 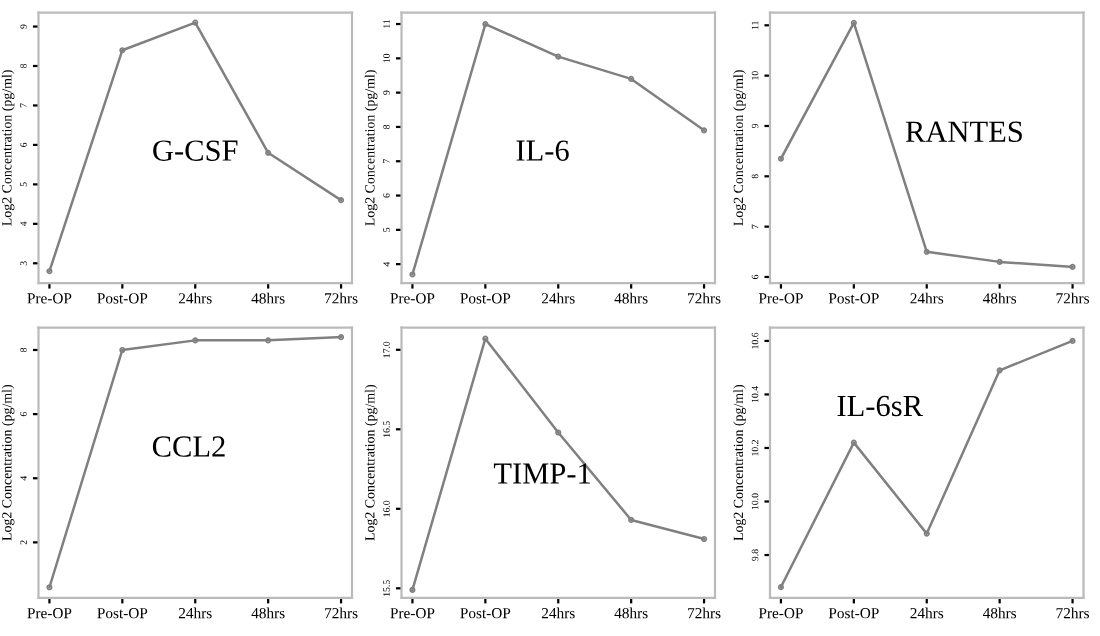 What do you see at coordinates (542, 150) in the screenshot?
I see `text: IL-6` at bounding box center [542, 150].